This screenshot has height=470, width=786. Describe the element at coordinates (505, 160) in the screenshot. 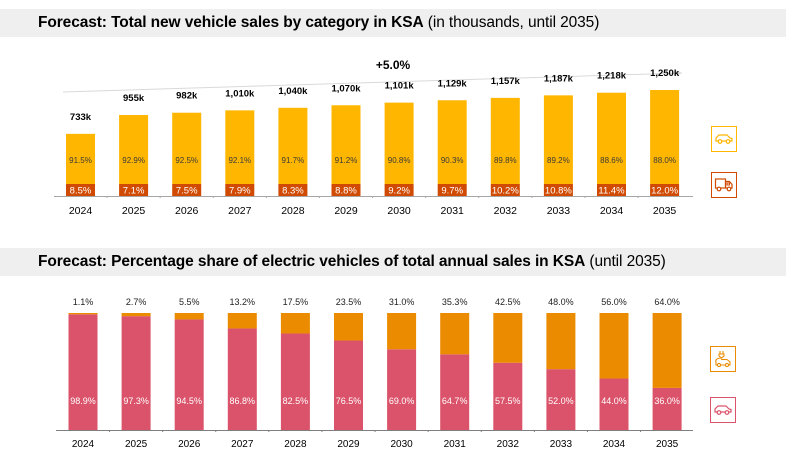

I see `passenger-share-label-2032: 89.8%` at that location.